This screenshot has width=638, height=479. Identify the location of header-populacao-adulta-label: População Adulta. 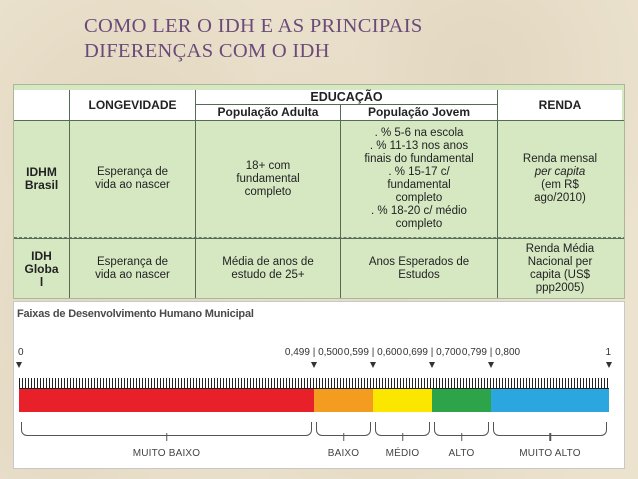
(268, 111).